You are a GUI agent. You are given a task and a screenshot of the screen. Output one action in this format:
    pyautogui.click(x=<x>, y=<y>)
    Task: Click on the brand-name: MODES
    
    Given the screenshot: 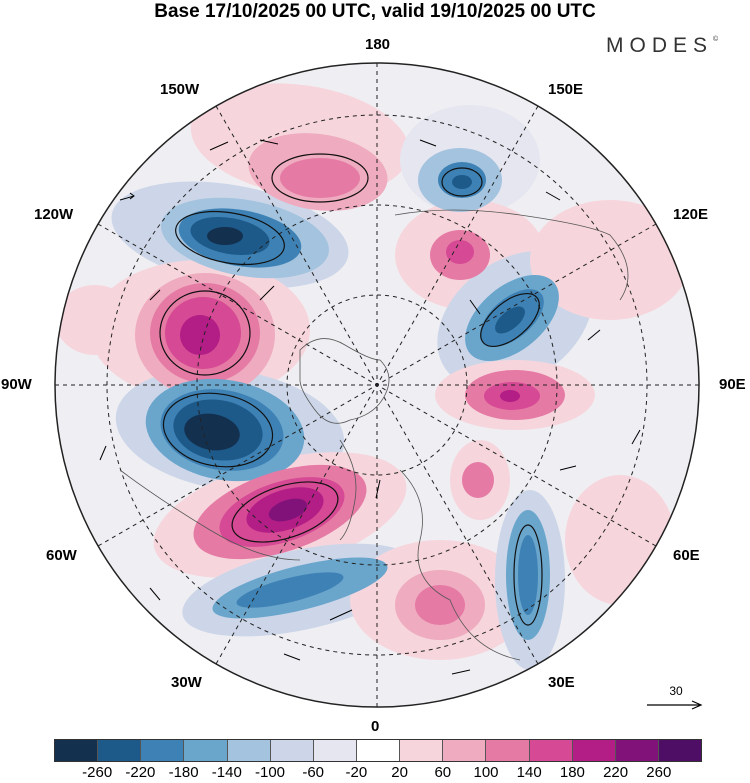 What is the action you would take?
    pyautogui.click(x=660, y=45)
    